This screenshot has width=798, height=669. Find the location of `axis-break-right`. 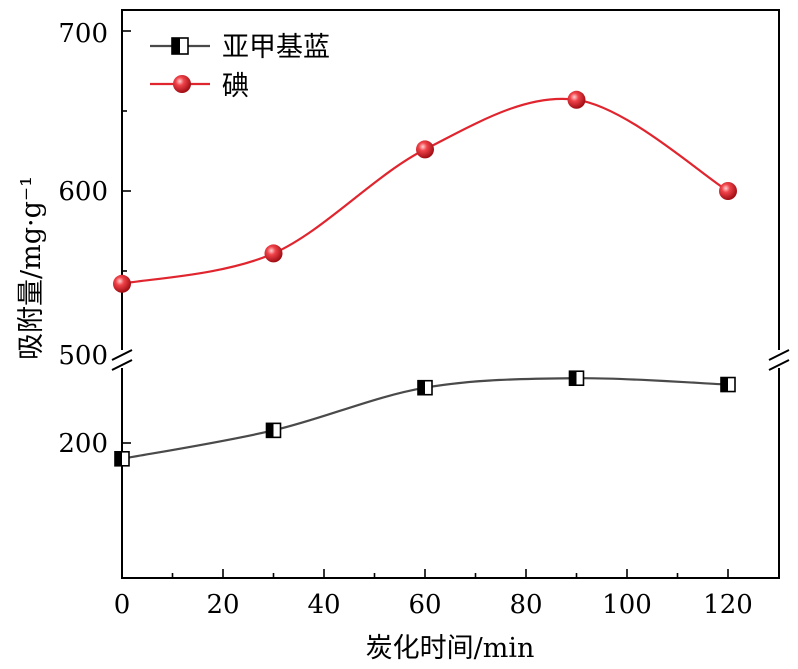

axis-break-right is located at coordinates (779, 360).